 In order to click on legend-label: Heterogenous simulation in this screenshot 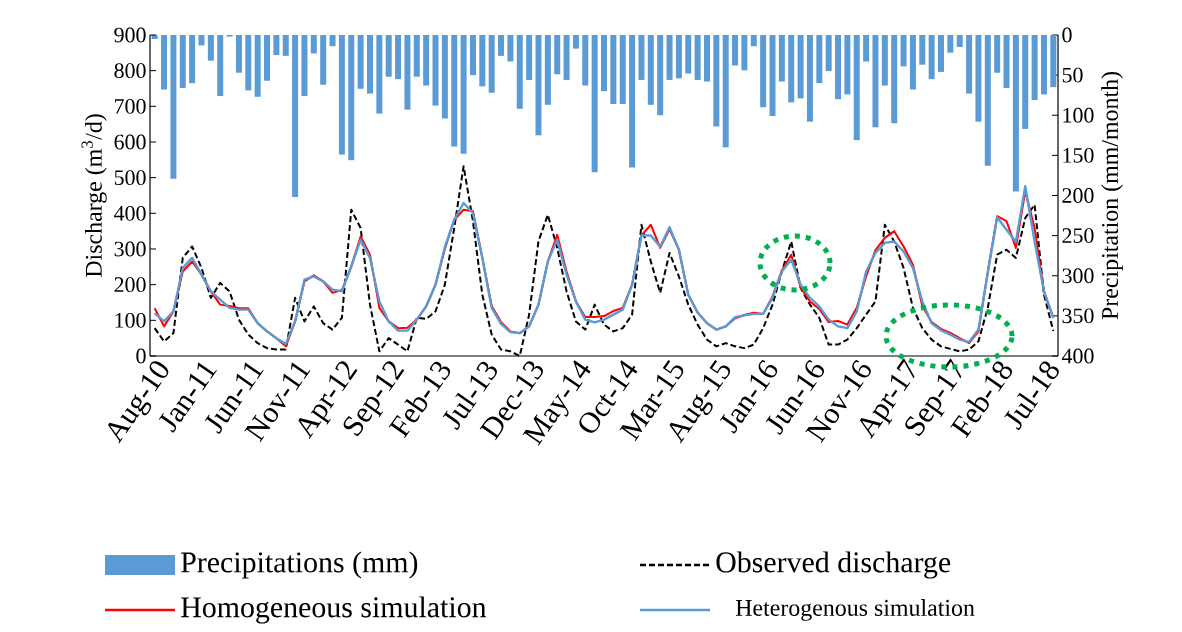, I will do `click(855, 610)`.